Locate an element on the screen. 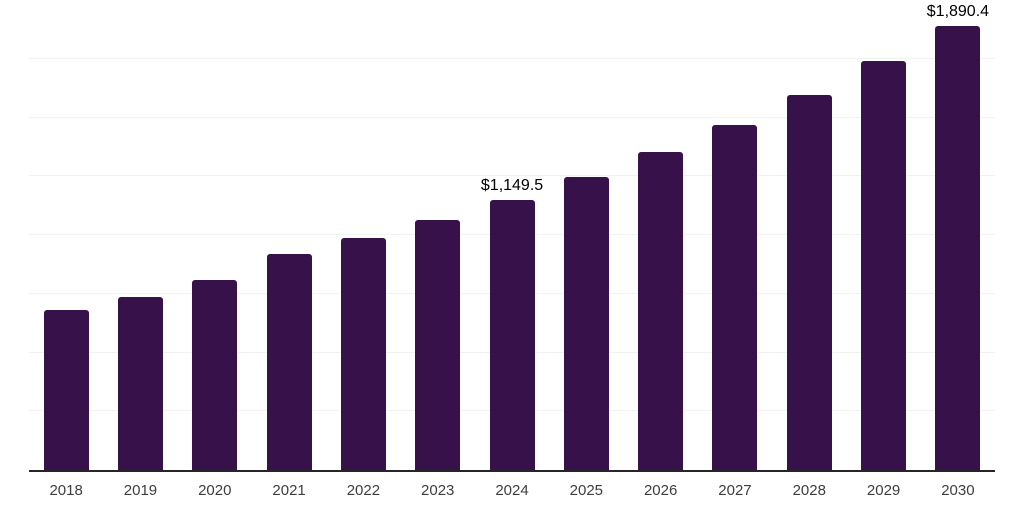 Image resolution: width=1024 pixels, height=512 pixels. bar-column-2029 is located at coordinates (883, 235).